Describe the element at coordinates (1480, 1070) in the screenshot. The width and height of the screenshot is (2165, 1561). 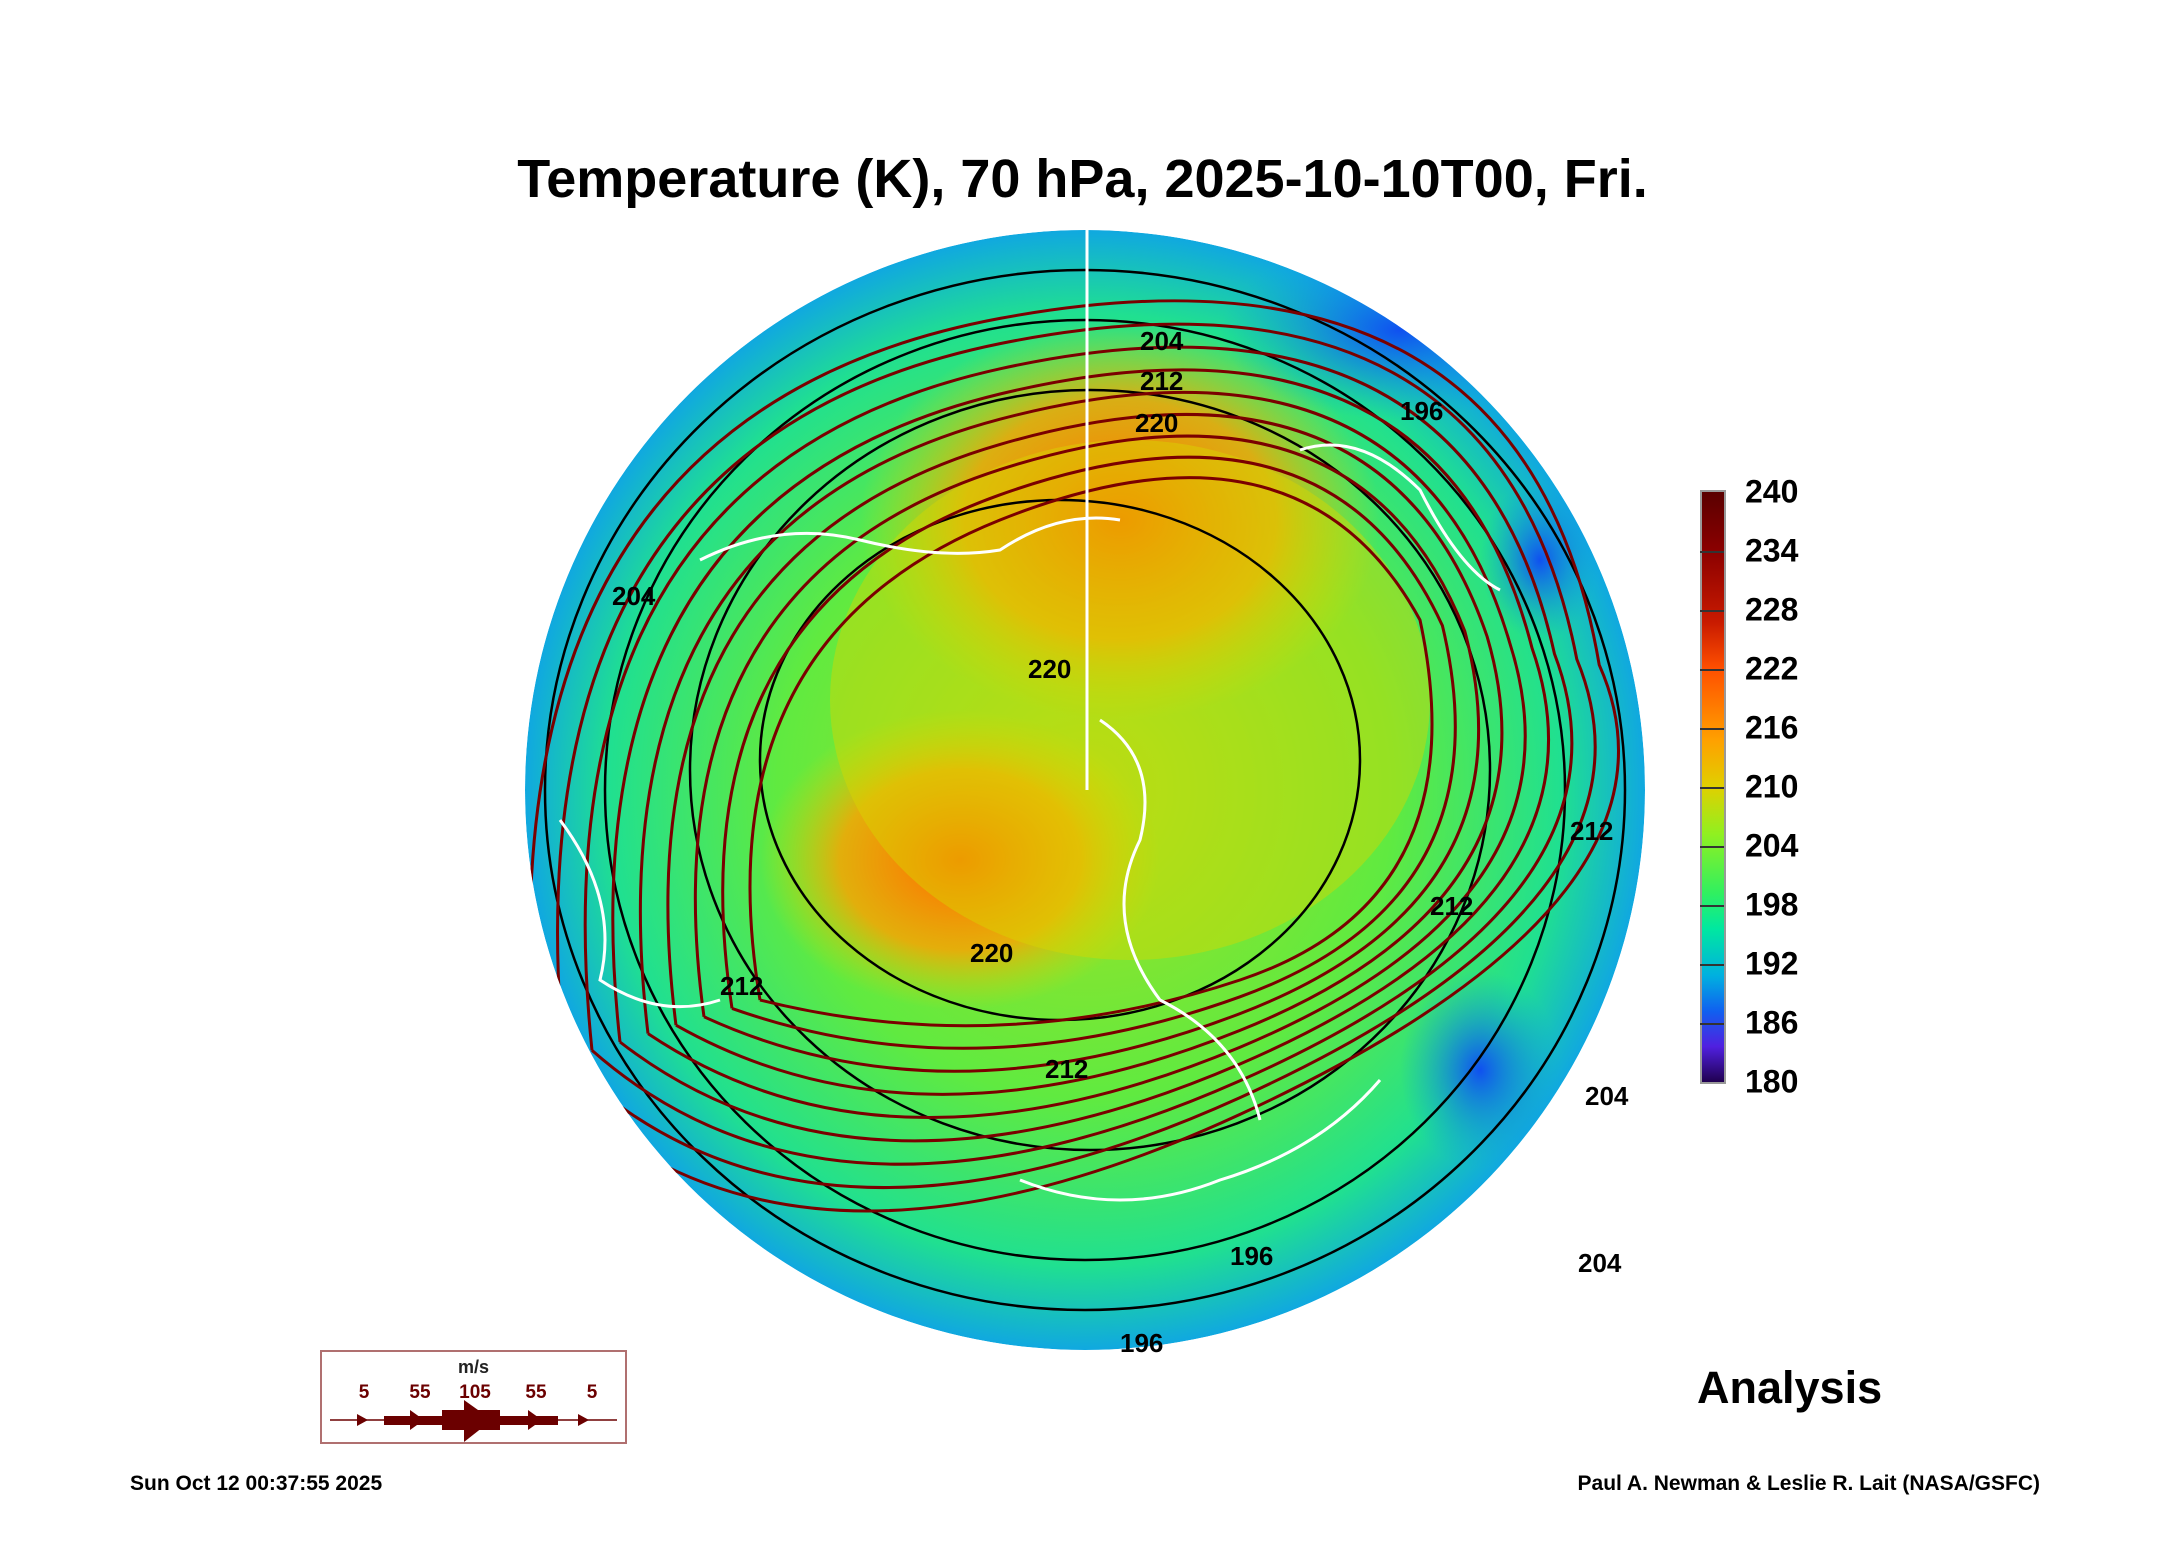
I see `cold-region-southeast` at that location.